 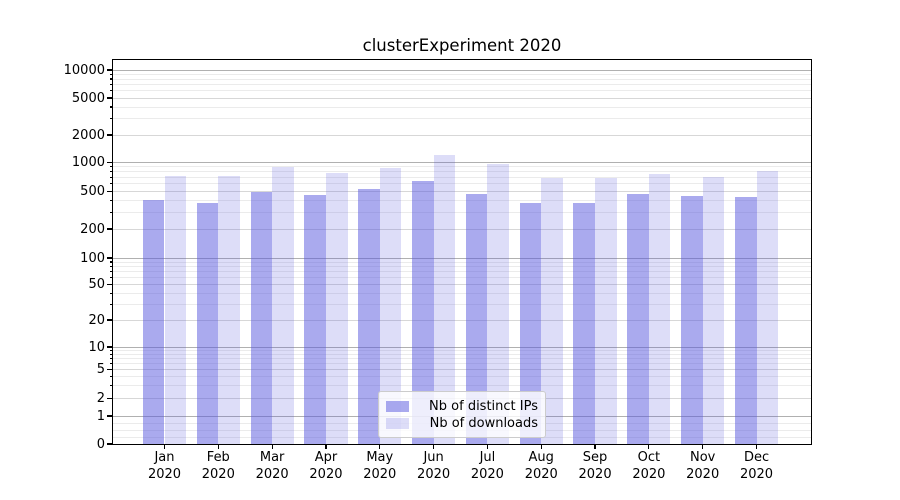 I want to click on y-axis-label: 2000, so click(x=88, y=135).